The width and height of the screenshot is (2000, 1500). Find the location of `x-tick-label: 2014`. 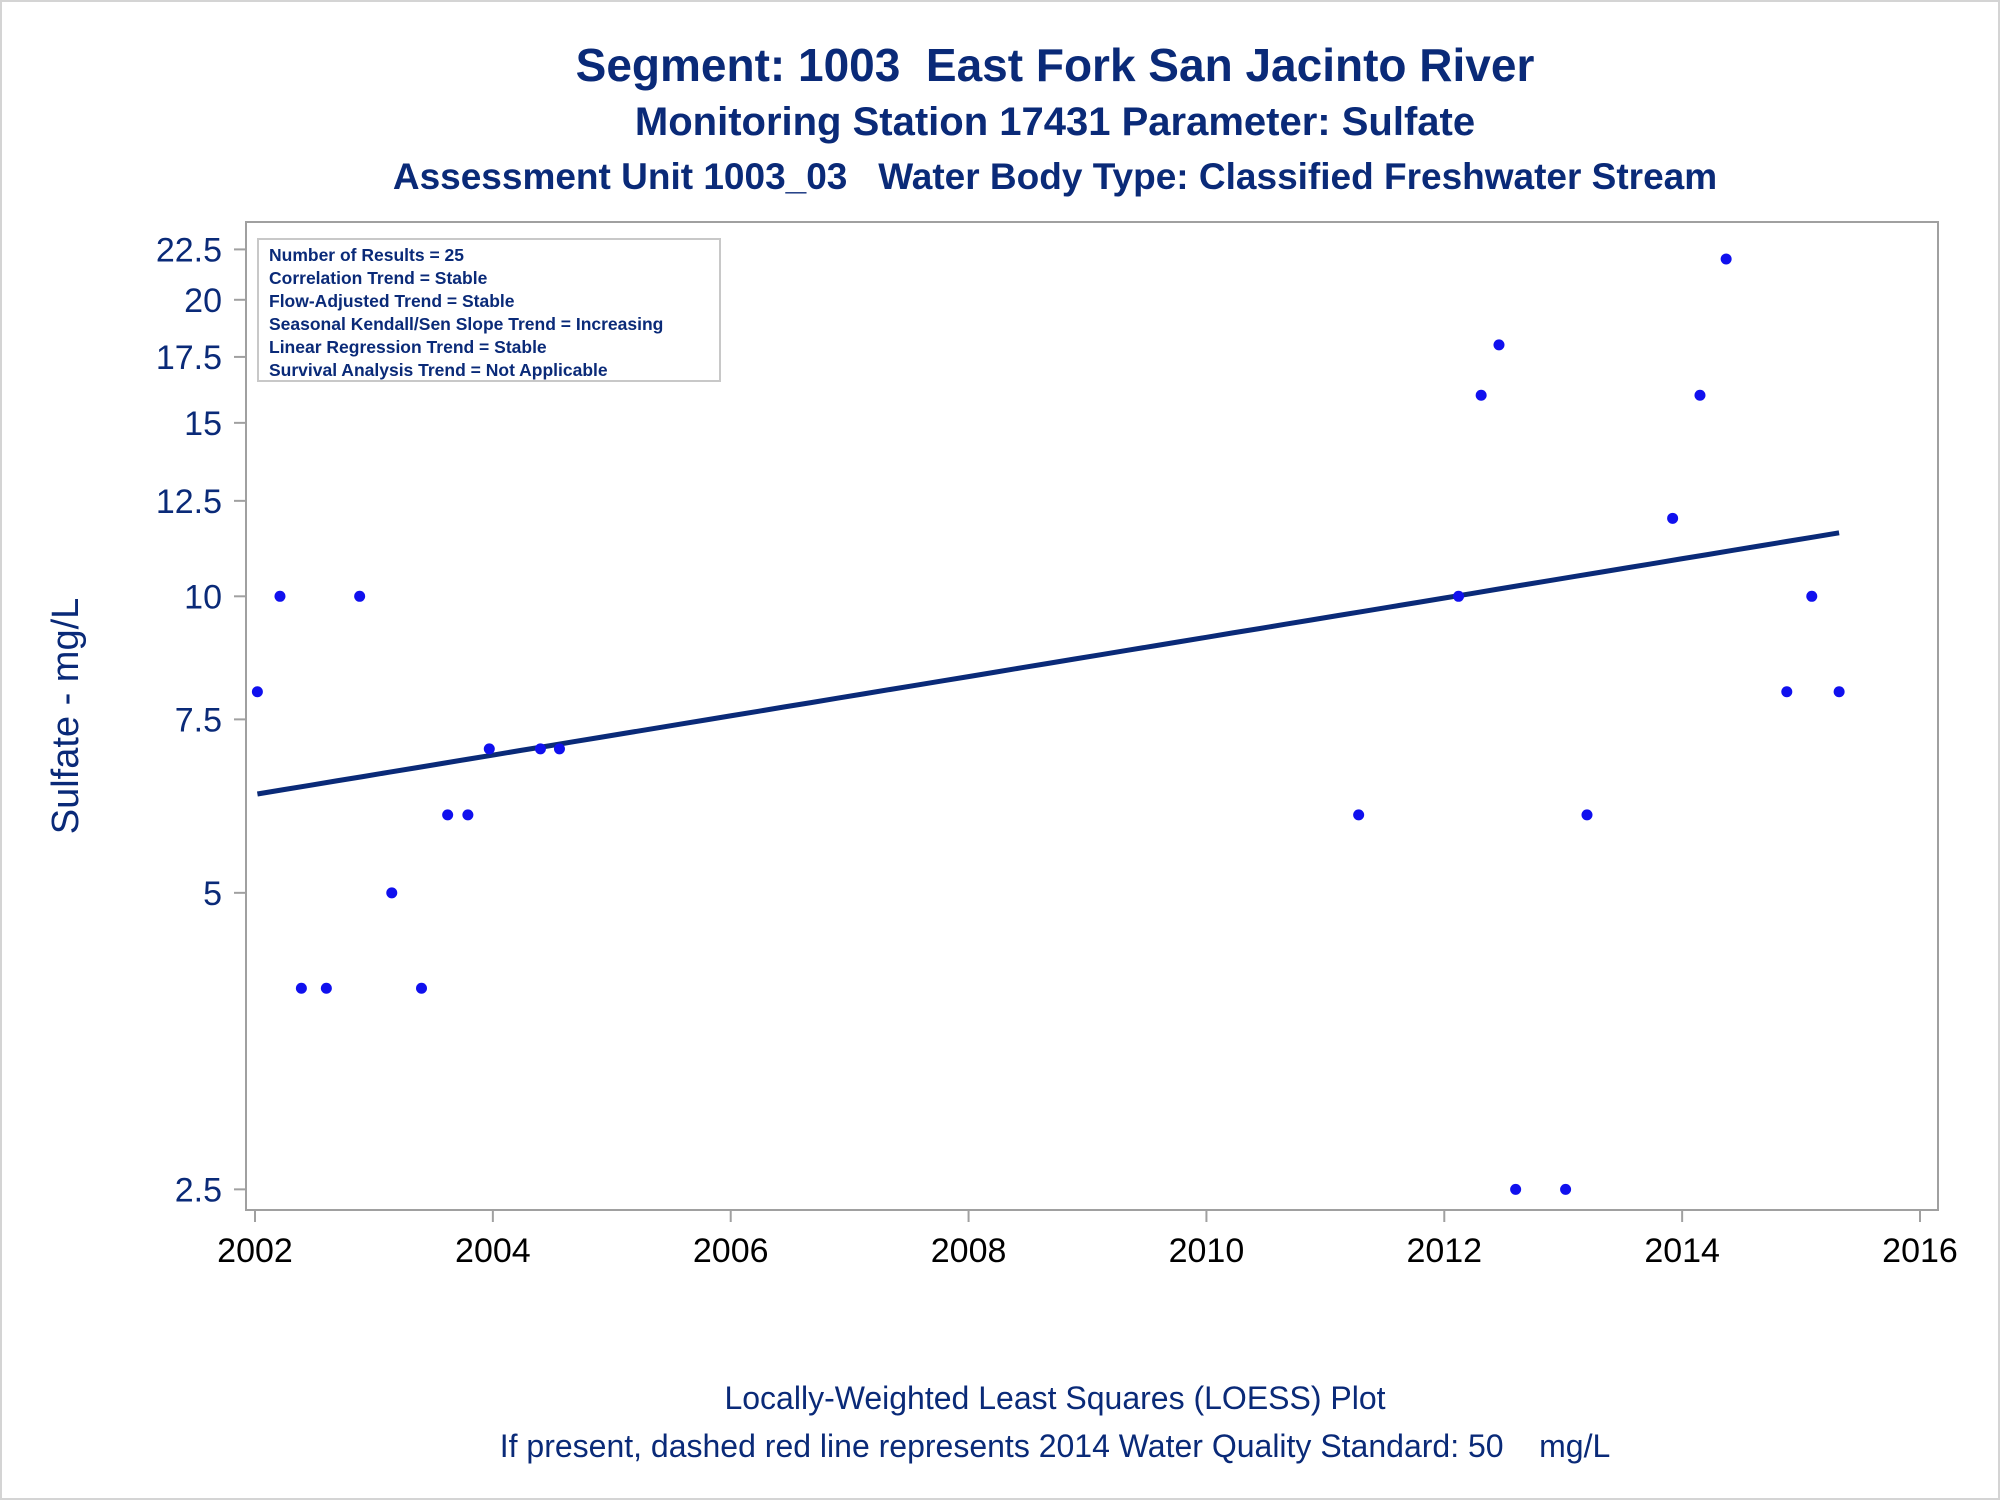

x-tick-label: 2014 is located at coordinates (1682, 1251).